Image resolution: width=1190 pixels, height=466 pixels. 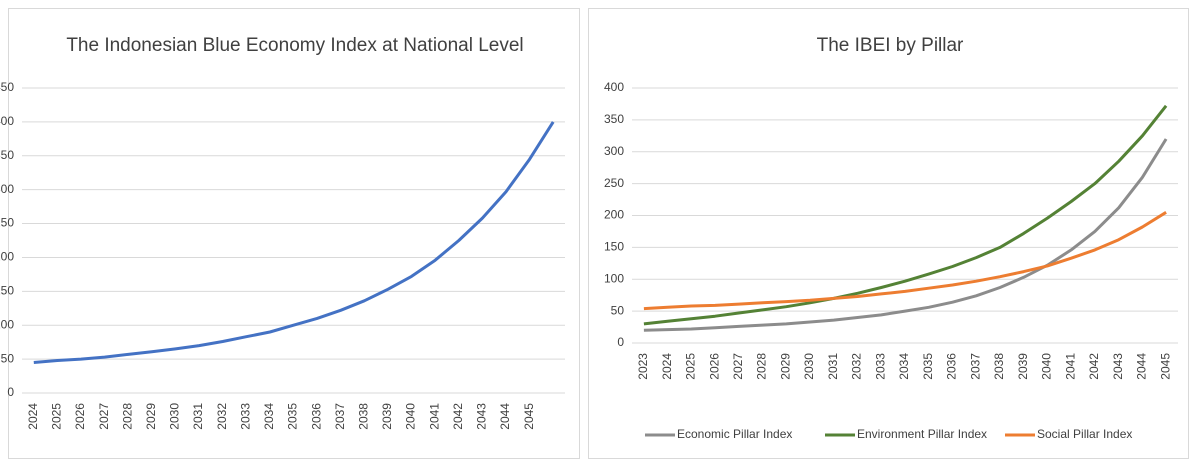 What do you see at coordinates (905, 261) in the screenshot?
I see `line` at bounding box center [905, 261].